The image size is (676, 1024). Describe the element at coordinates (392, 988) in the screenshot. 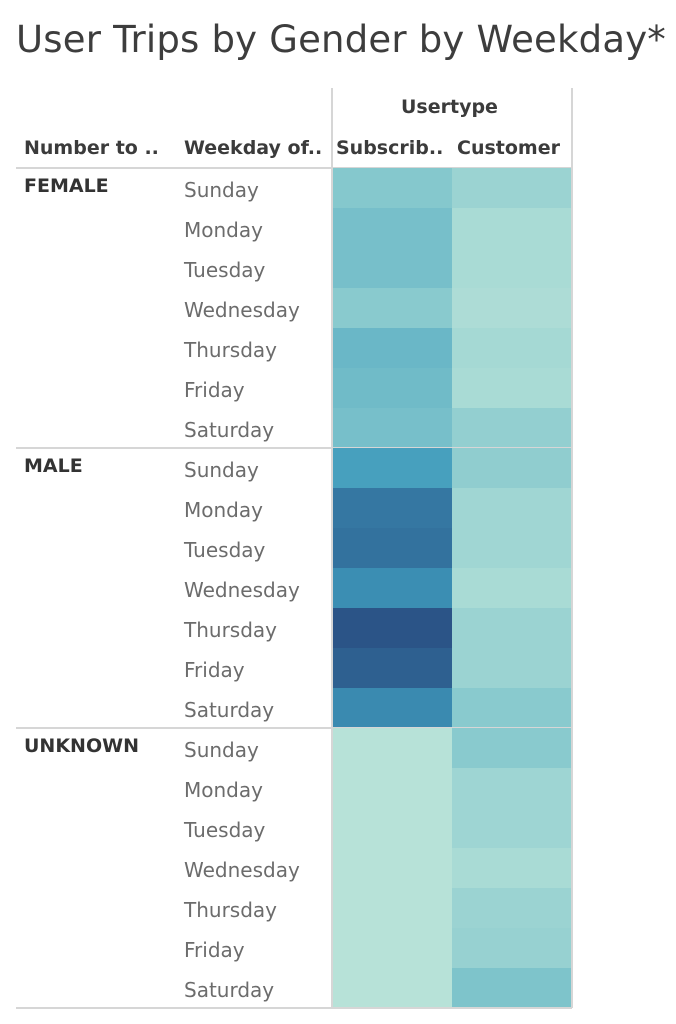

I see `heatmap-cell-unknown-saturday-subscriber` at that location.